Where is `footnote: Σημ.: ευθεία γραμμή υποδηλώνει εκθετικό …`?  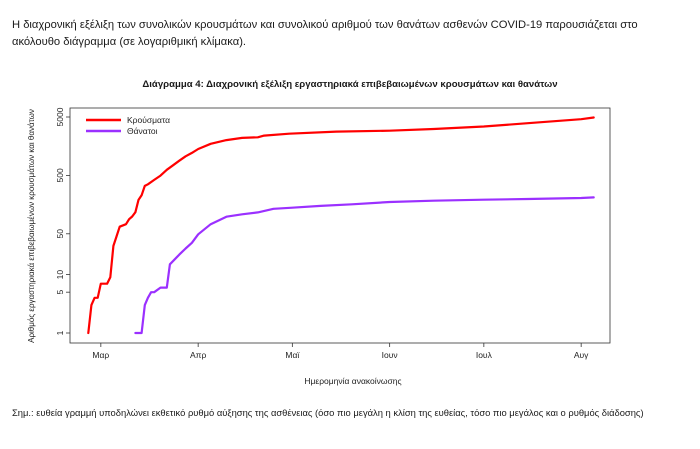
footnote: Σημ.: ευθεία γραμμή υποδηλώνει εκθετικό … is located at coordinates (328, 412).